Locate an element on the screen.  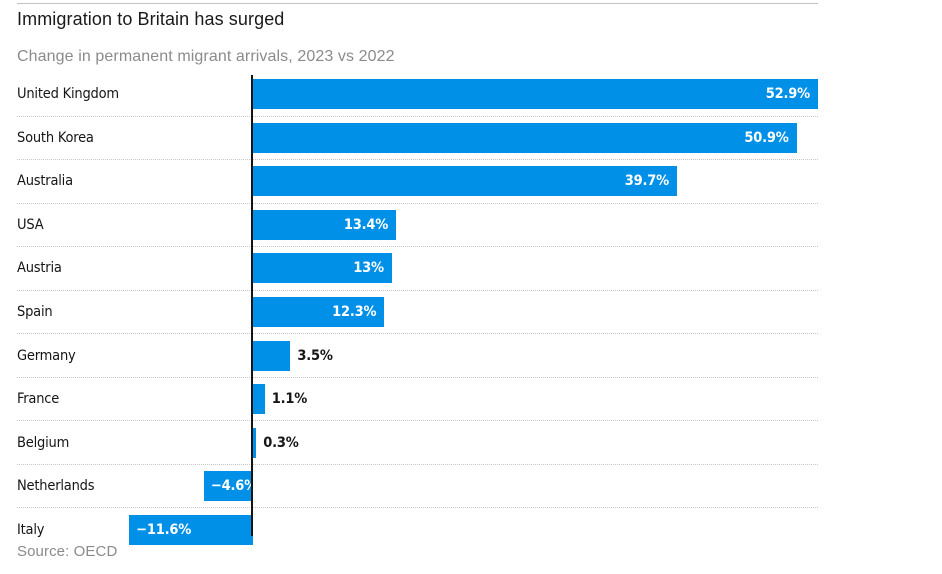
category-label: USA is located at coordinates (30, 224).